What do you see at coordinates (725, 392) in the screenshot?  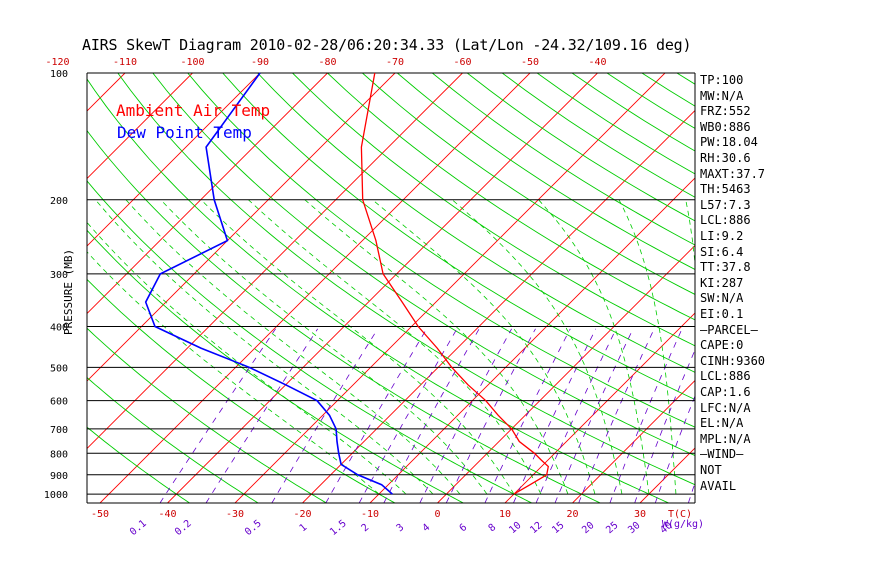 I see `index-item: CAP:1.6` at bounding box center [725, 392].